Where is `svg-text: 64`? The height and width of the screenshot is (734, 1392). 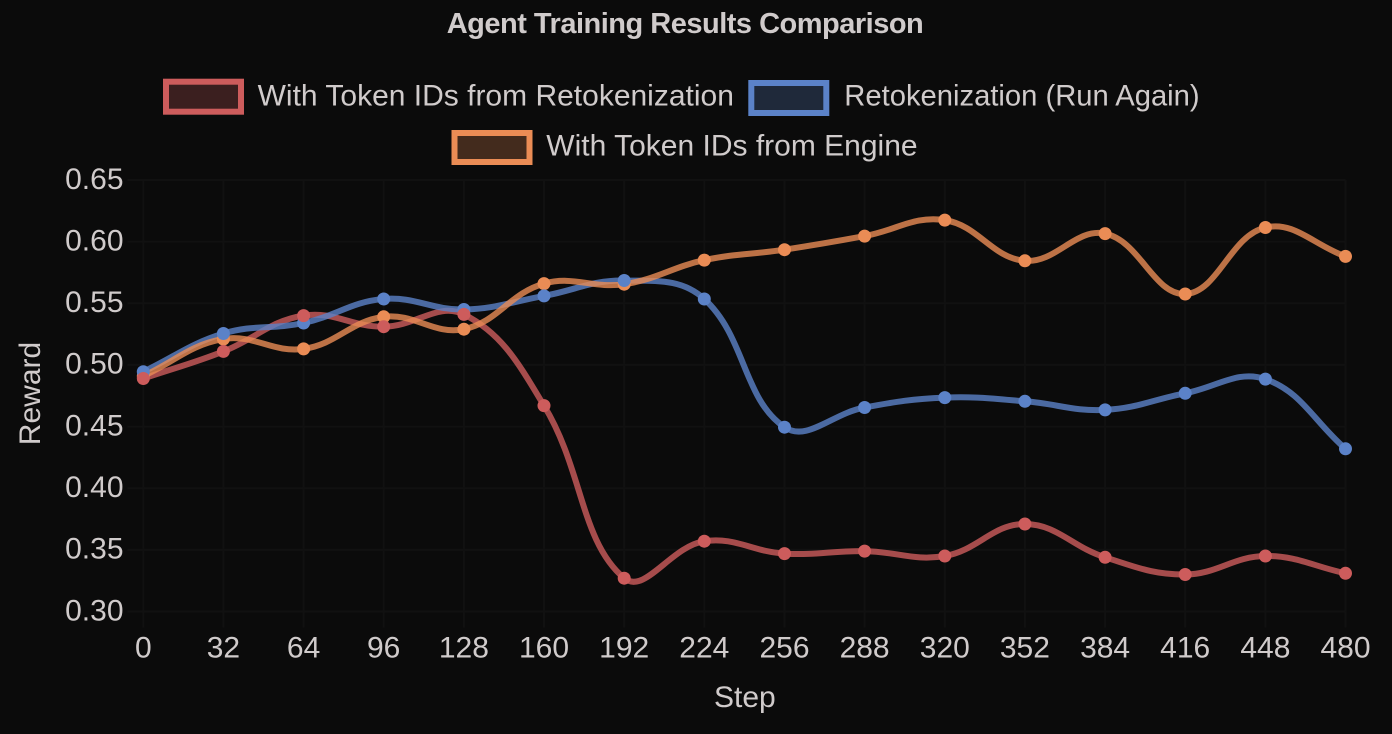 svg-text: 64 is located at coordinates (303, 648).